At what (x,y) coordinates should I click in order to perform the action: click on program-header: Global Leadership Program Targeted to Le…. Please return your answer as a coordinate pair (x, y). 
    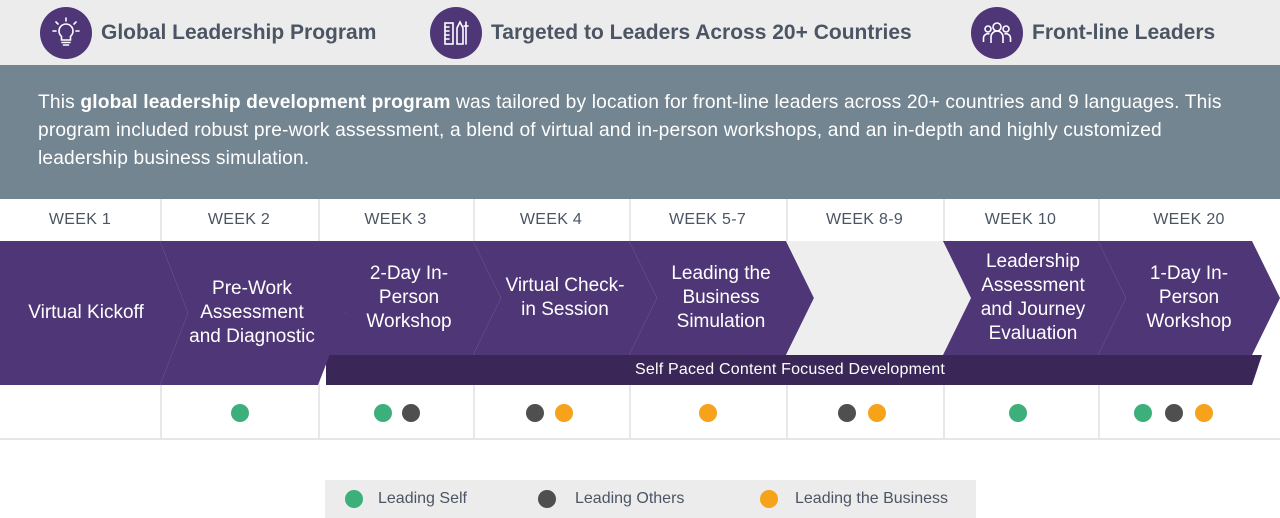
    Looking at the image, I should click on (640, 32).